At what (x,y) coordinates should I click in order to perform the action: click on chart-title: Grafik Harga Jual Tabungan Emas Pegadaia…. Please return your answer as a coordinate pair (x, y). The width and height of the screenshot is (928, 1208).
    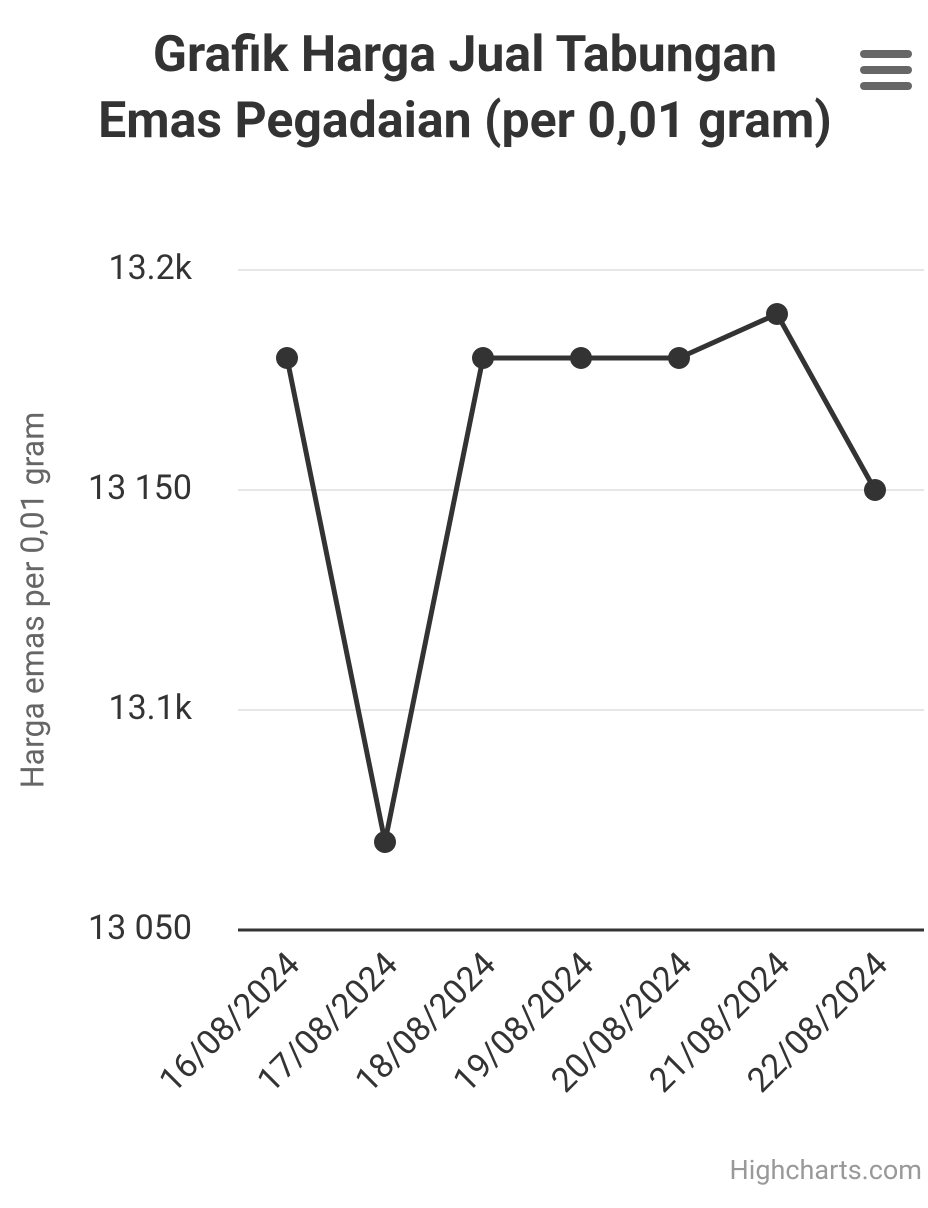
    Looking at the image, I should click on (465, 88).